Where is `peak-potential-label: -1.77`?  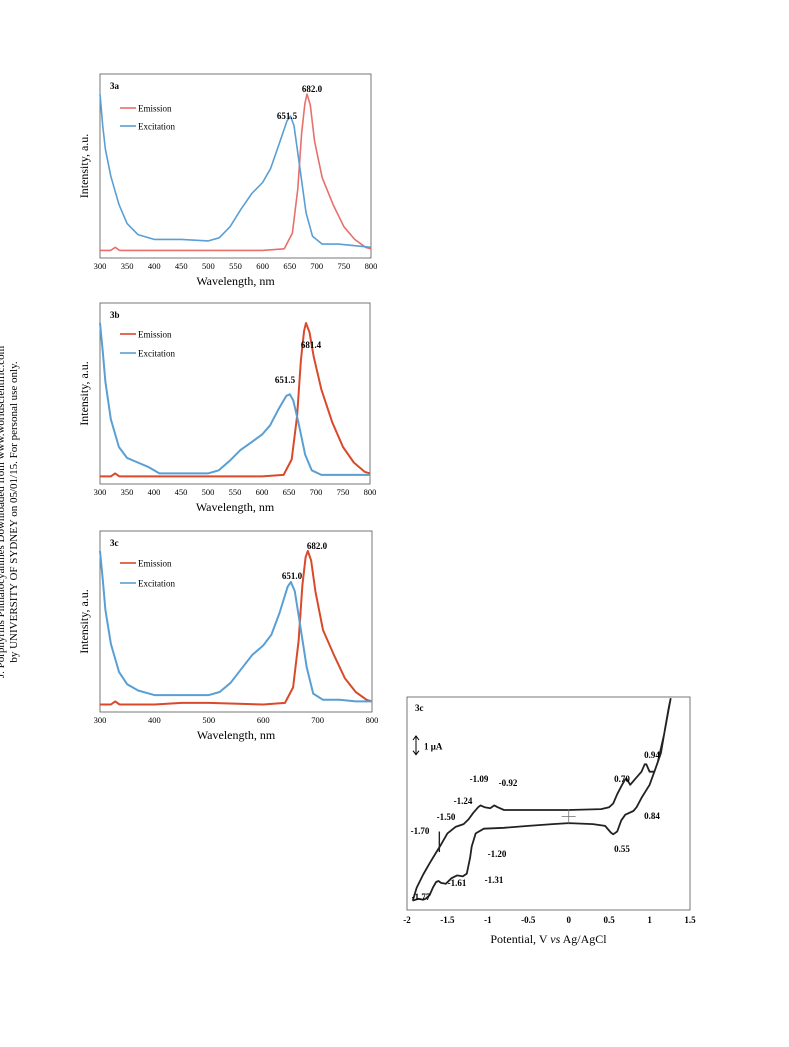
peak-potential-label: -1.77 is located at coordinates (421, 897).